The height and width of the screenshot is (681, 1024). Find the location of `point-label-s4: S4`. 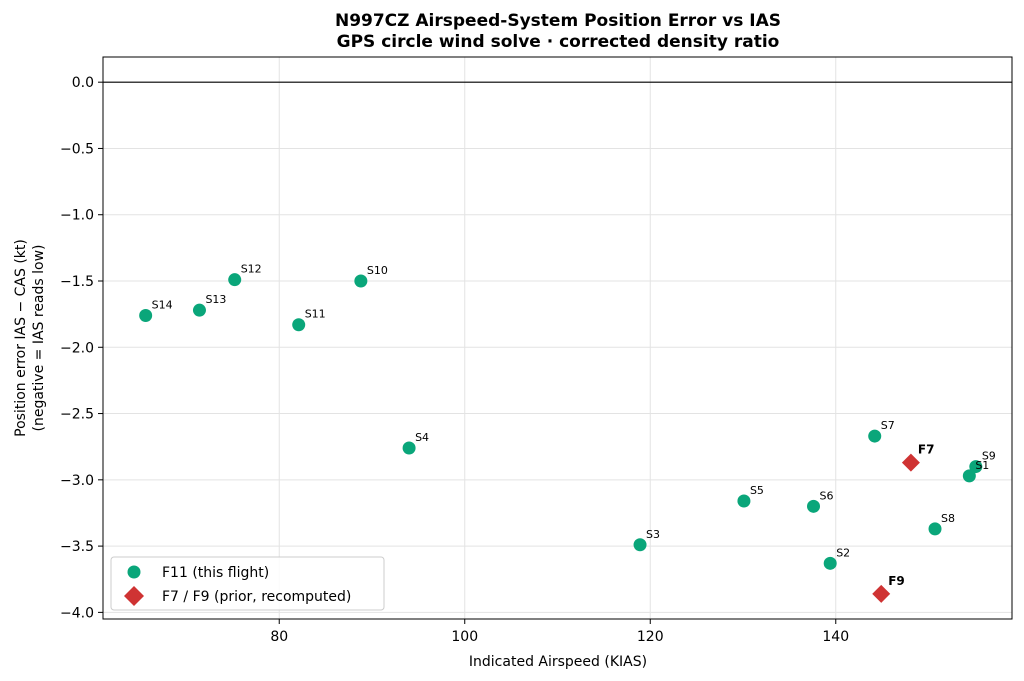

point-label-s4: S4 is located at coordinates (422, 437).